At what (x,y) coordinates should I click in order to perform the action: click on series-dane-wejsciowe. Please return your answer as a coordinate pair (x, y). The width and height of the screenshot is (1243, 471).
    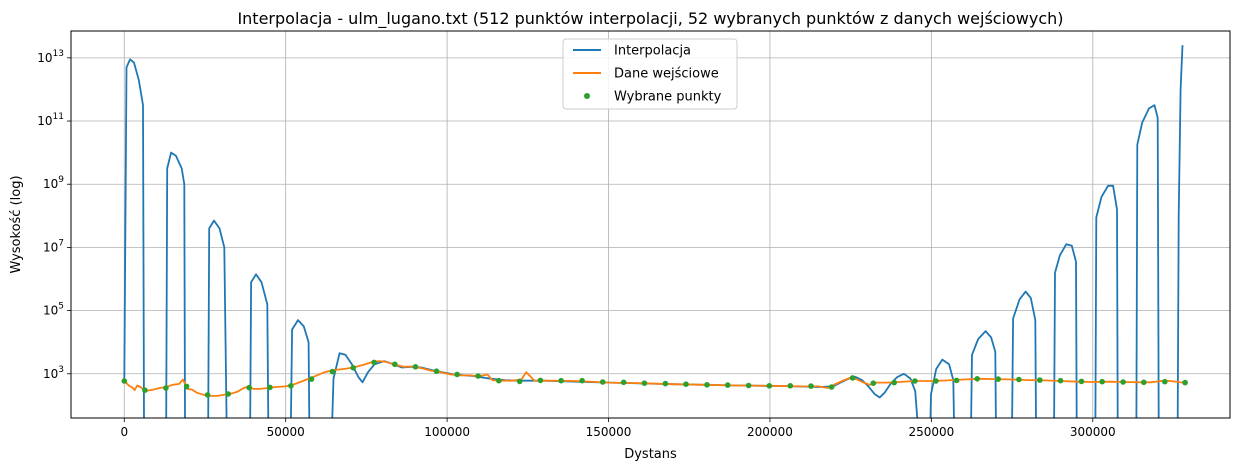
    Looking at the image, I should click on (653, 378).